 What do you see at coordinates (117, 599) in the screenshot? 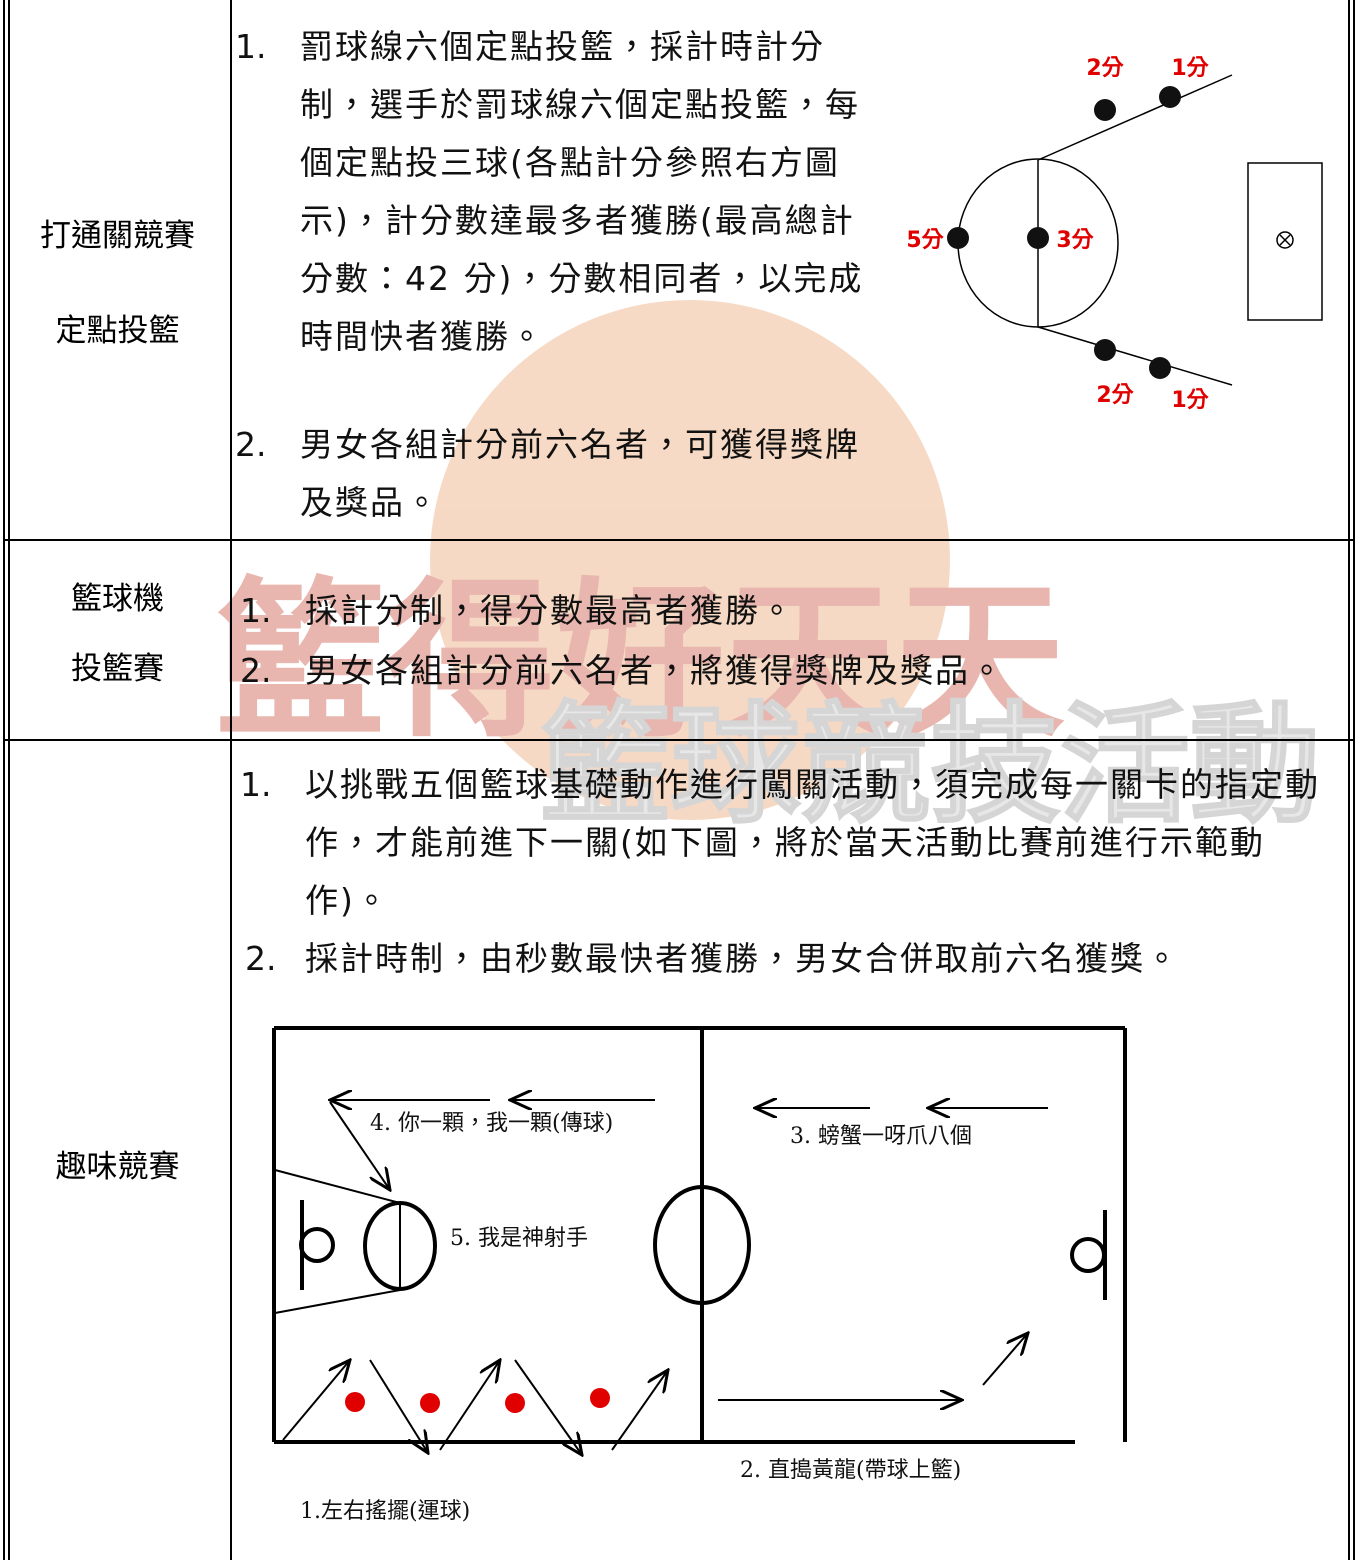
I see `row-label: 籃球機` at bounding box center [117, 599].